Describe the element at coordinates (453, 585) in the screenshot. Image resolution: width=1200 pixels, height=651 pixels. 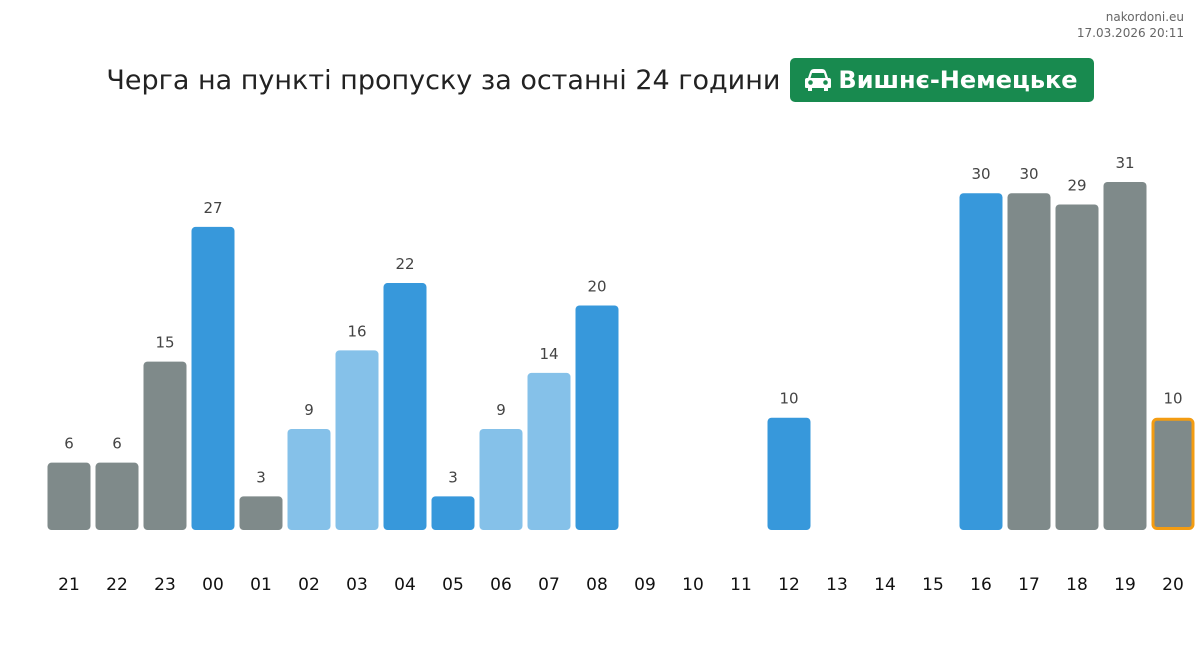
I see `tick-label-05: 05` at that location.